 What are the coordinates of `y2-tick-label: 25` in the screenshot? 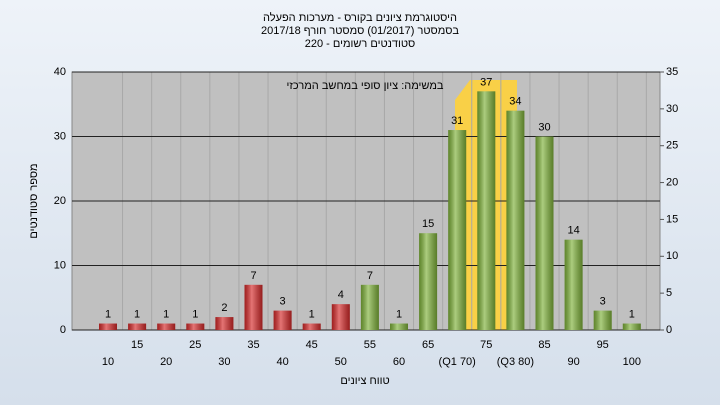 It's located at (672, 146).